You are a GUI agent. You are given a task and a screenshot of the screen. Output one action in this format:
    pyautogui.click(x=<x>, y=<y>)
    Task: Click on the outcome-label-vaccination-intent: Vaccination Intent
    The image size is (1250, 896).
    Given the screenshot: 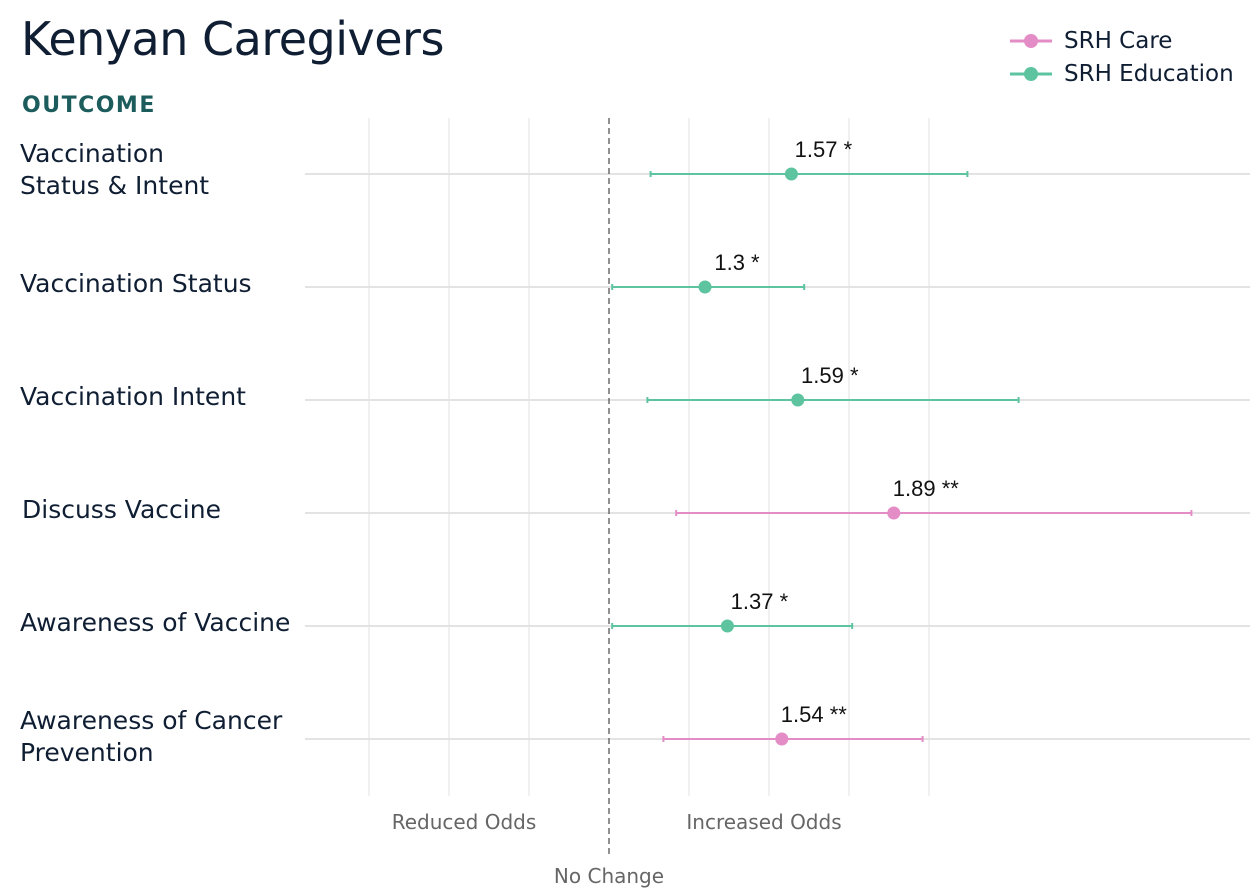 What is the action you would take?
    pyautogui.click(x=133, y=396)
    